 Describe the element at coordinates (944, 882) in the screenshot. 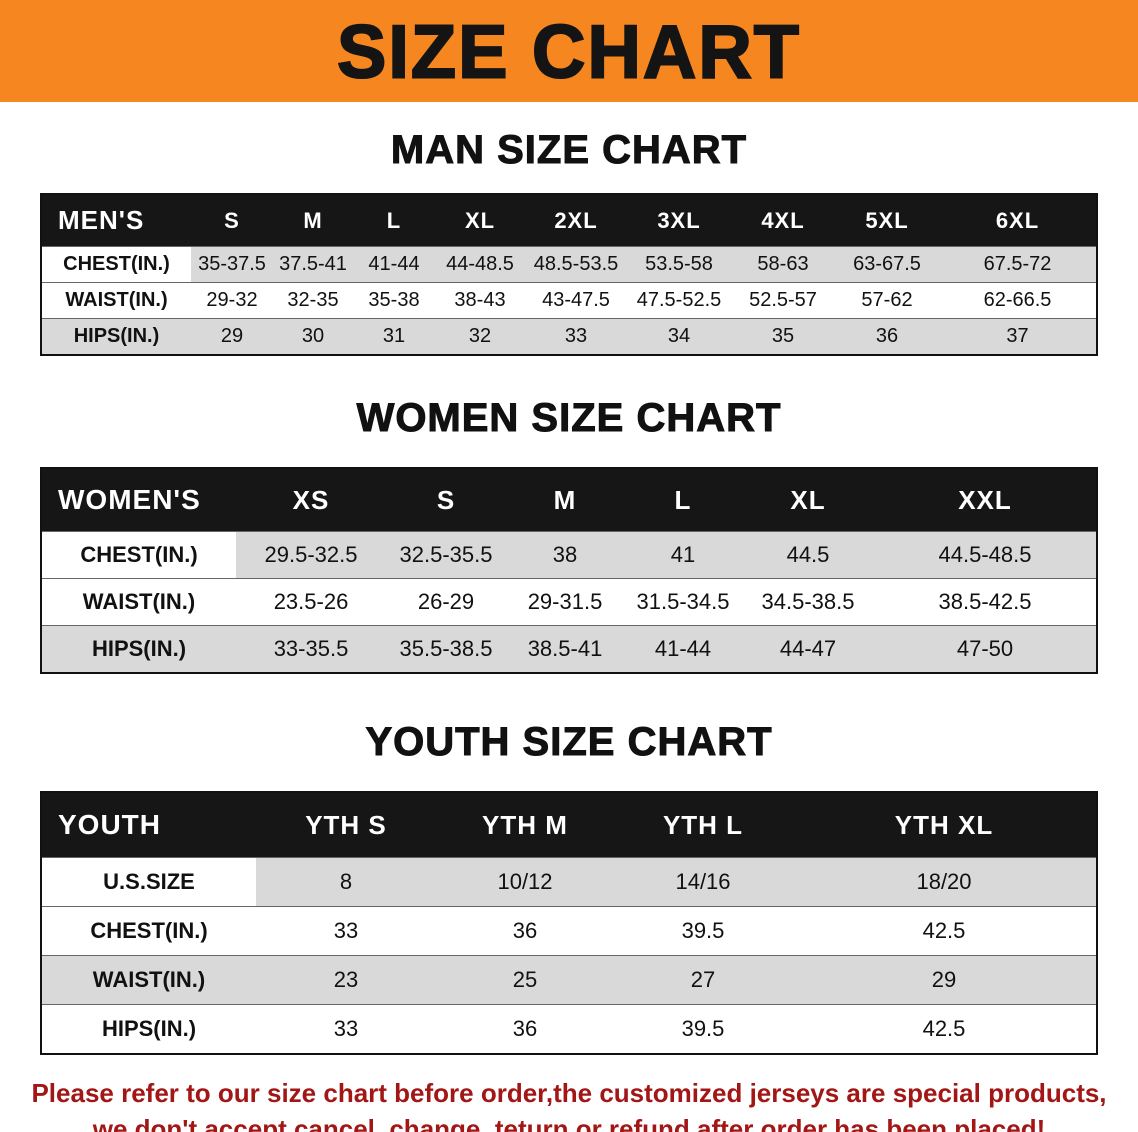

I see `value-cell: 18/20` at that location.